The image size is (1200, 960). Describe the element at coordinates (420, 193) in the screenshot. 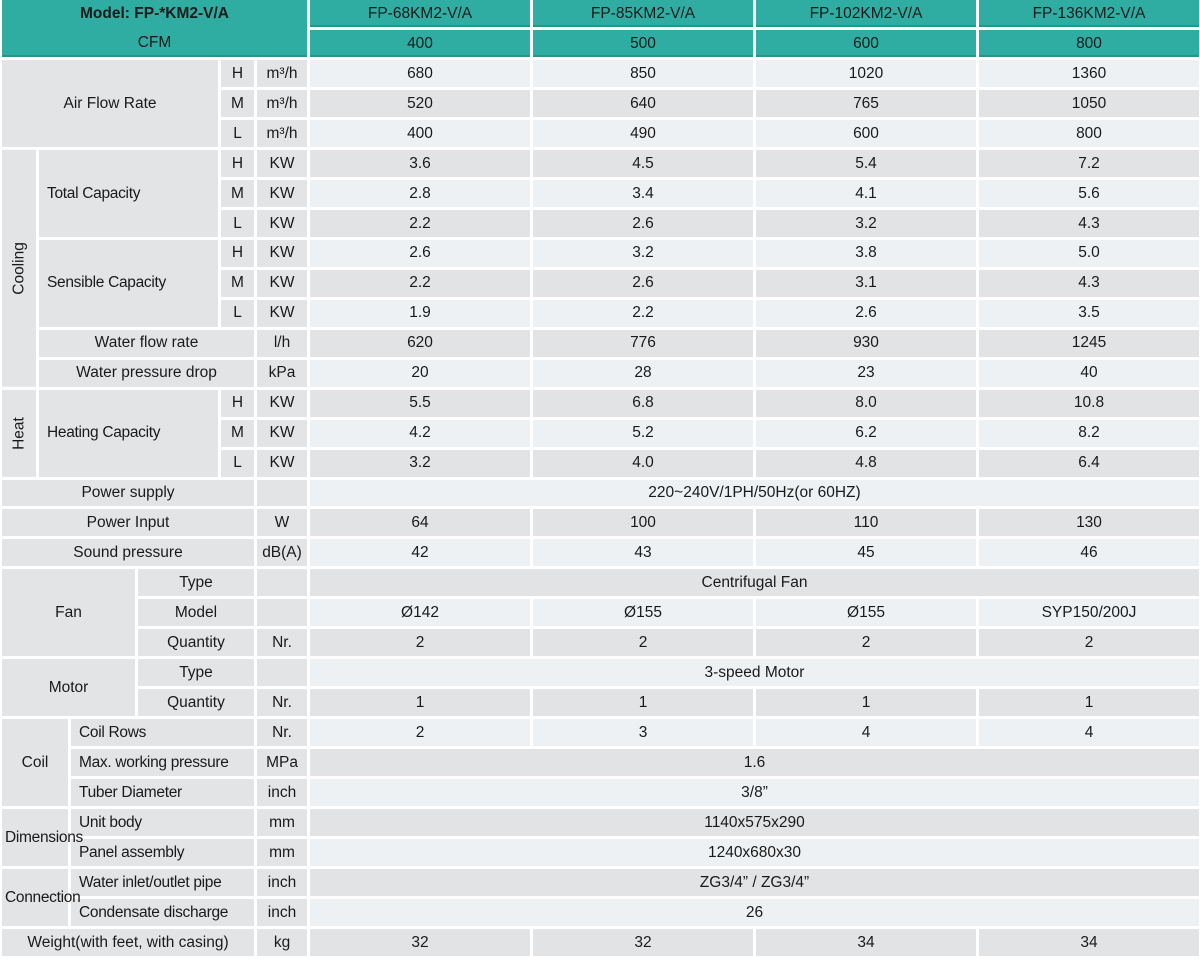

I see `value-cell: 2.8` at that location.